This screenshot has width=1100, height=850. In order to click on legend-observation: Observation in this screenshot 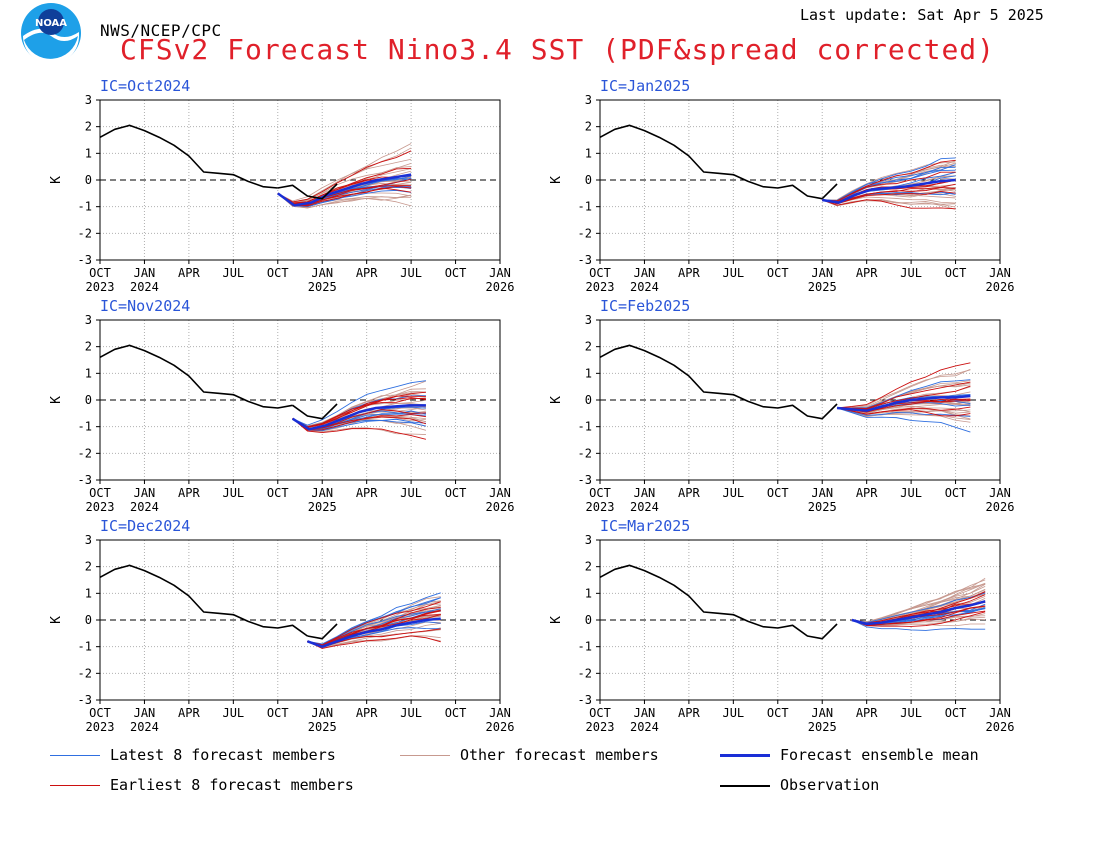, I will do `click(799, 785)`.